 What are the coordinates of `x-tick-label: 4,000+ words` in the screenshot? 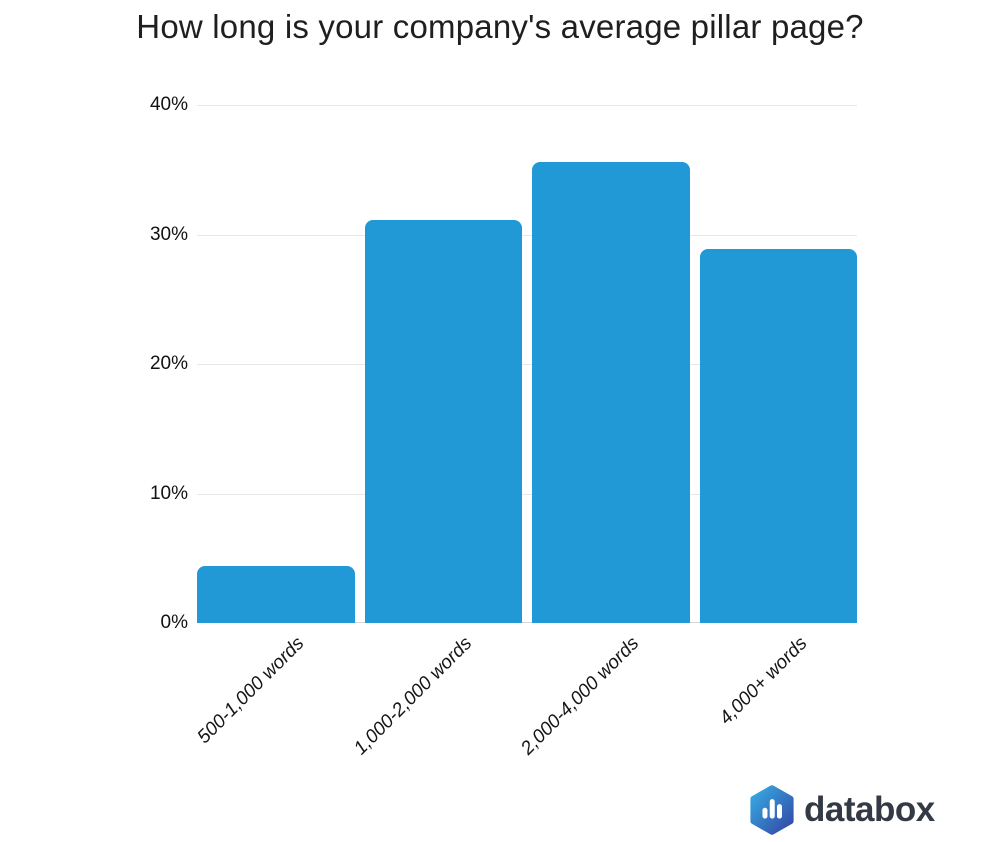 It's located at (763, 681).